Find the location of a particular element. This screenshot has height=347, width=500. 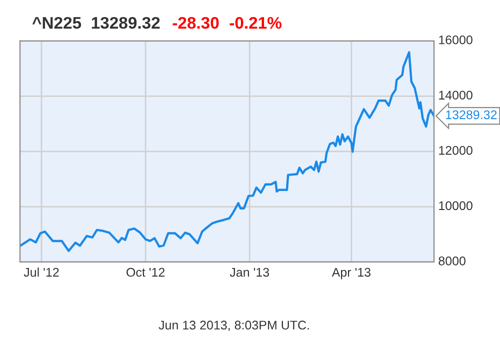

annotation: 13289.32 is located at coordinates (471, 115).